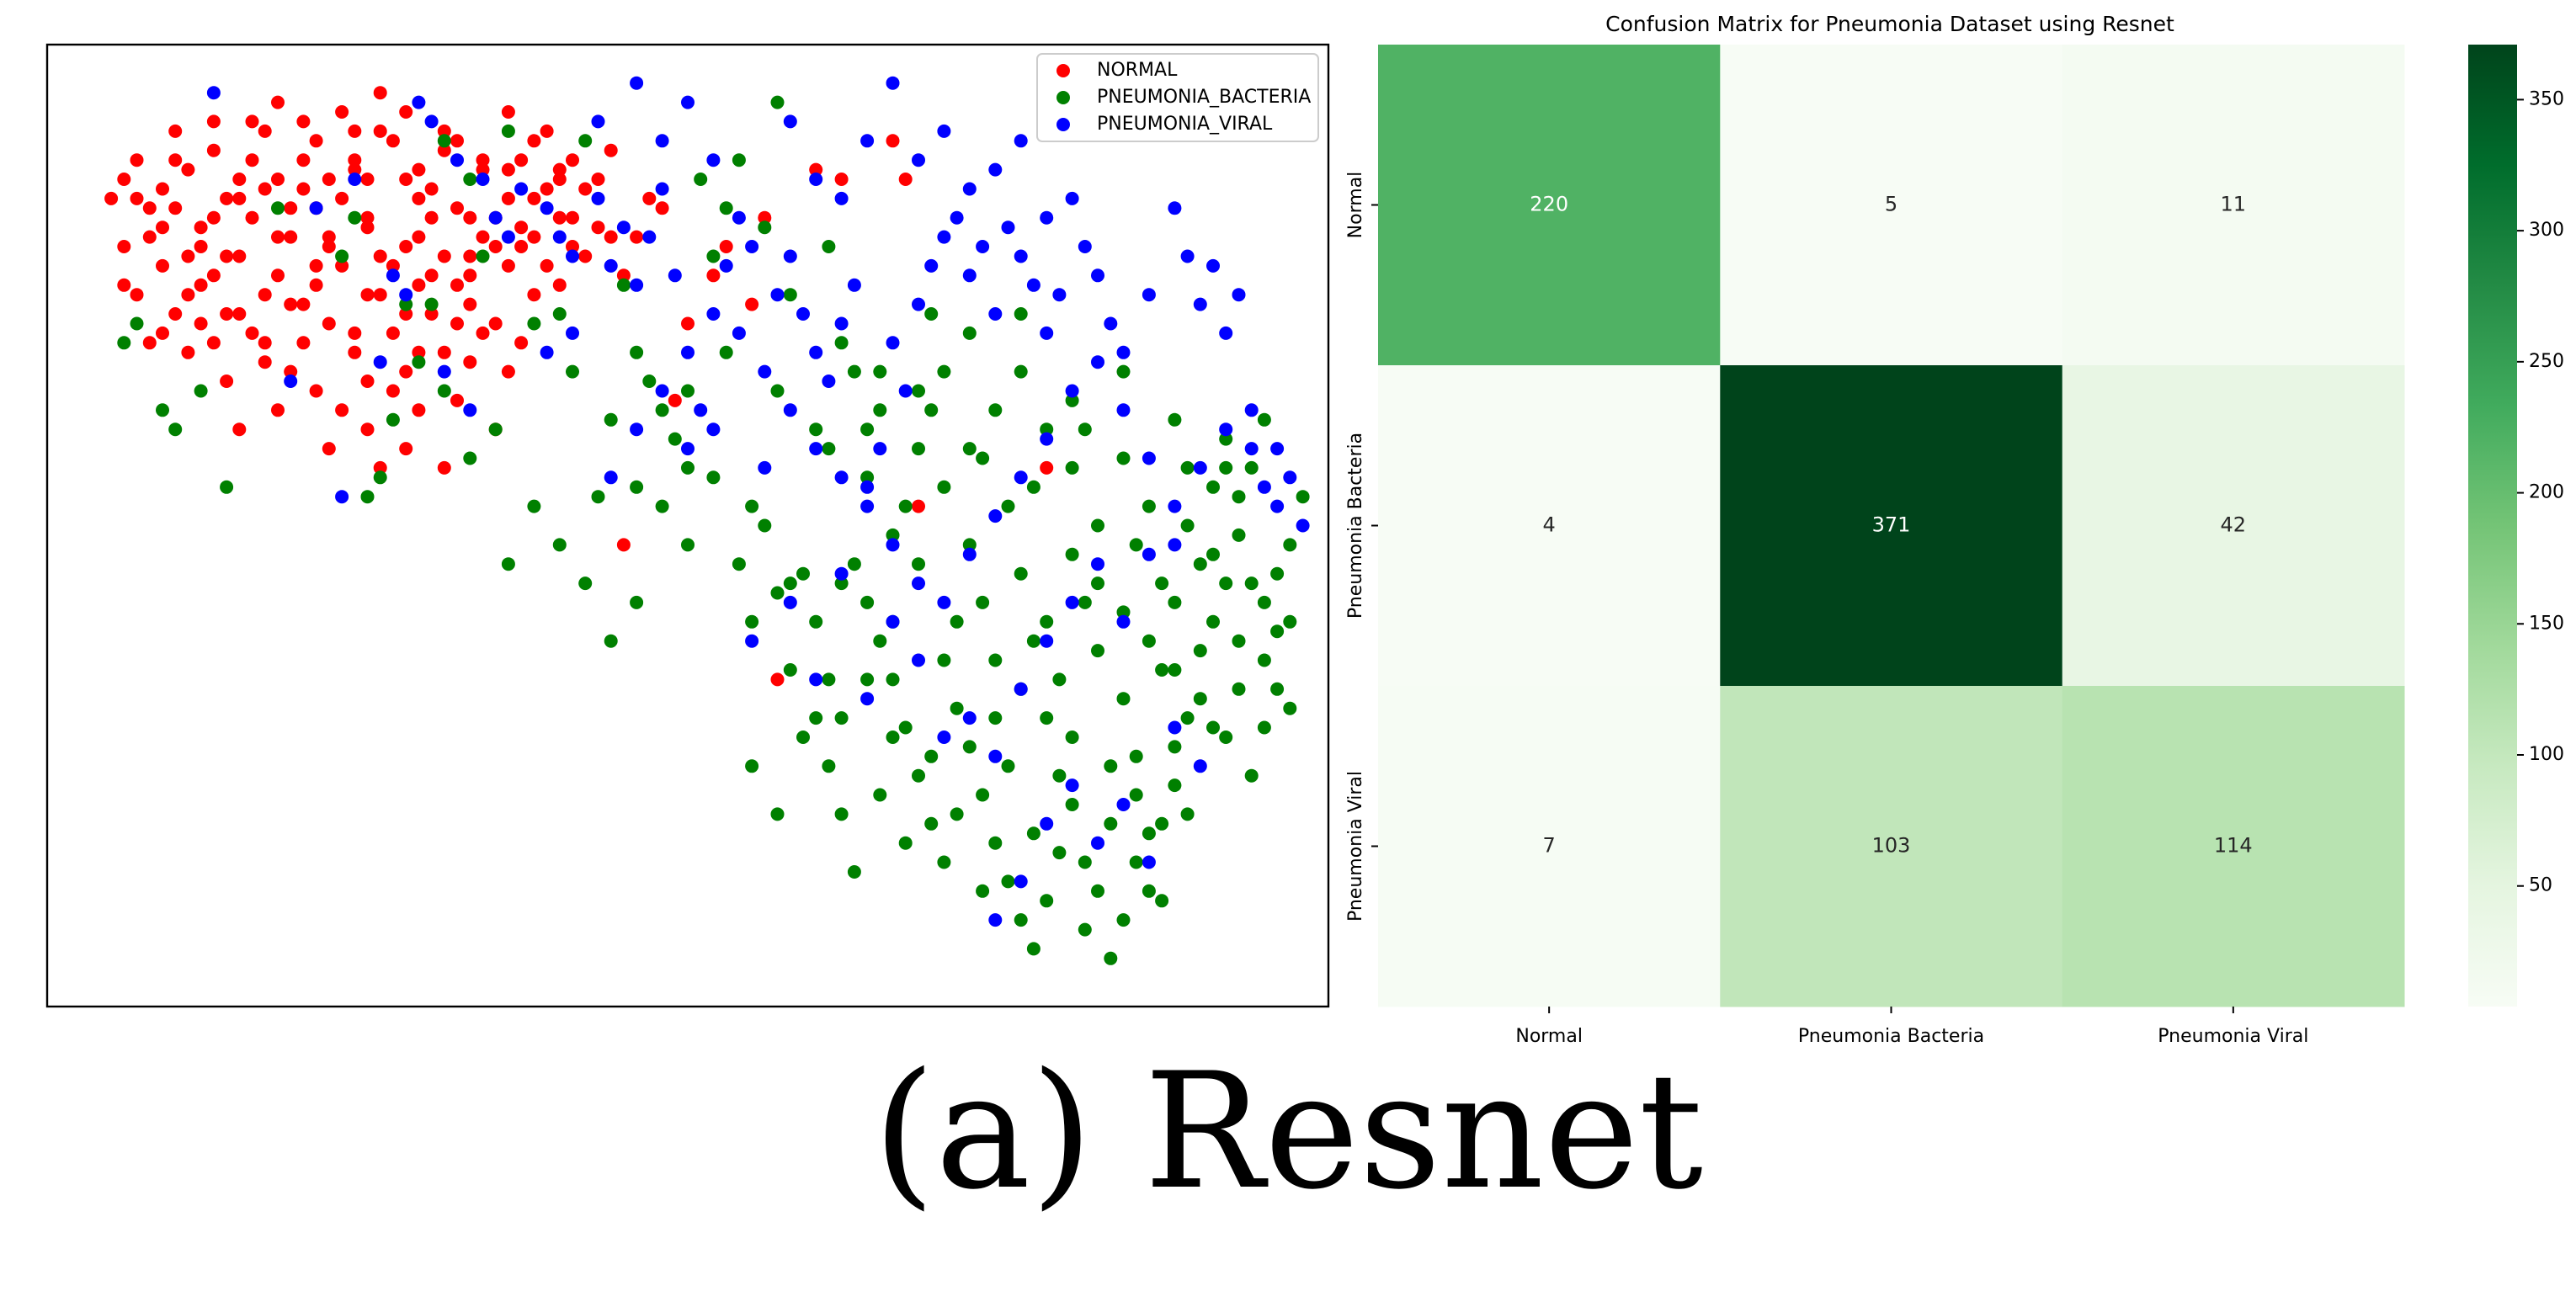 The height and width of the screenshot is (1291, 2576). I want to click on colorbar-tick-label-1: 100, so click(2547, 754).